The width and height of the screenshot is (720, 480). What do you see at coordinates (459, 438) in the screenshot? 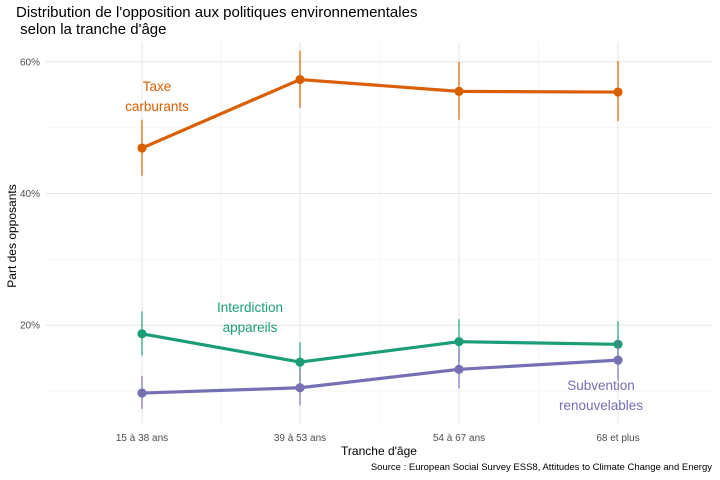
I see `x-tick-label: 54 à 67 ans` at bounding box center [459, 438].